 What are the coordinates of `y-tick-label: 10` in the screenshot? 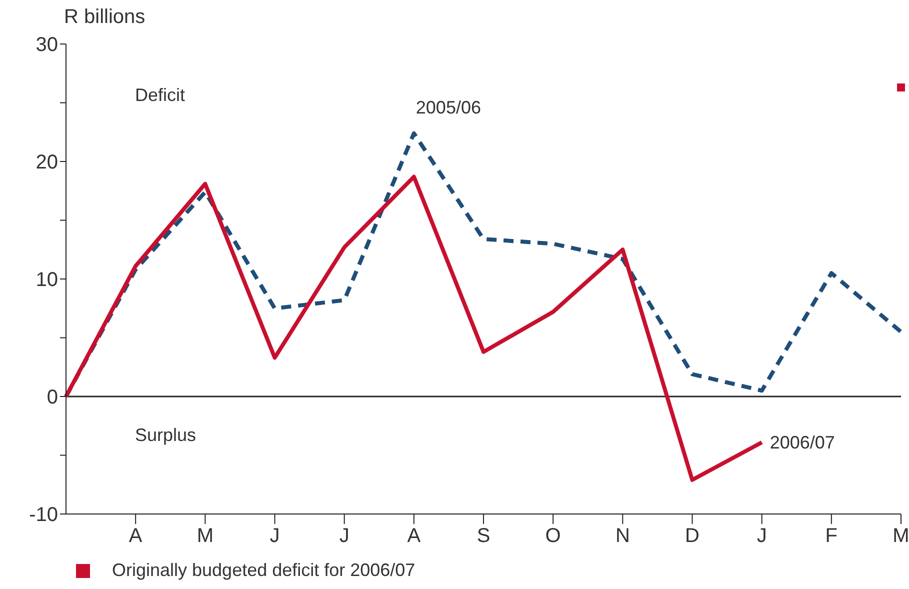 It's located at (47, 280).